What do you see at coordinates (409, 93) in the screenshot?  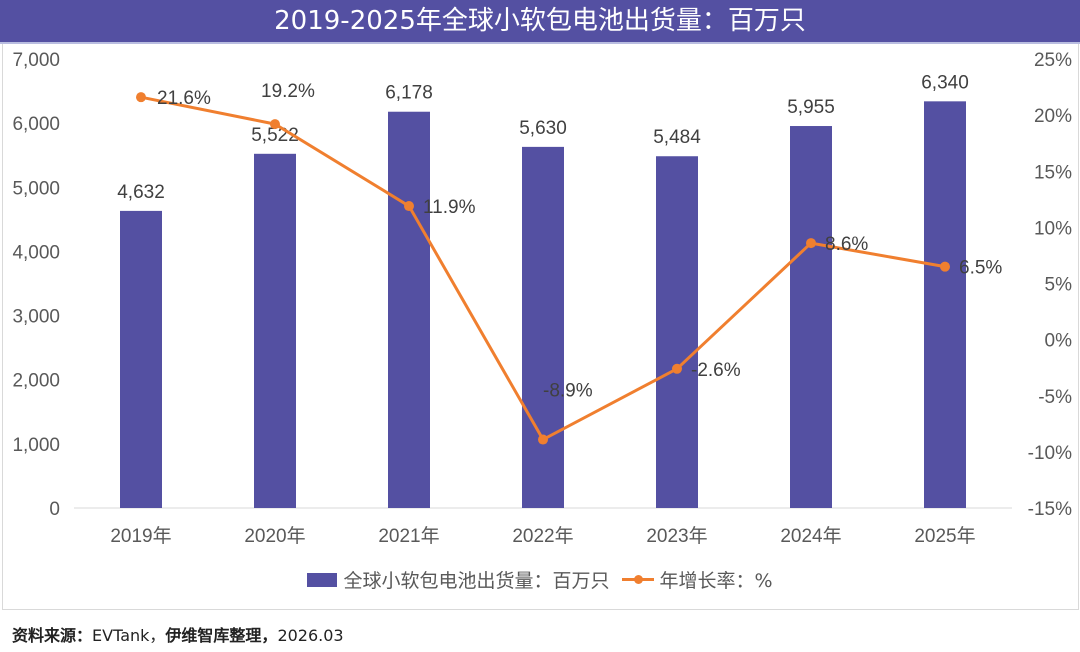 I see `bar-data-label: 6,178` at bounding box center [409, 93].